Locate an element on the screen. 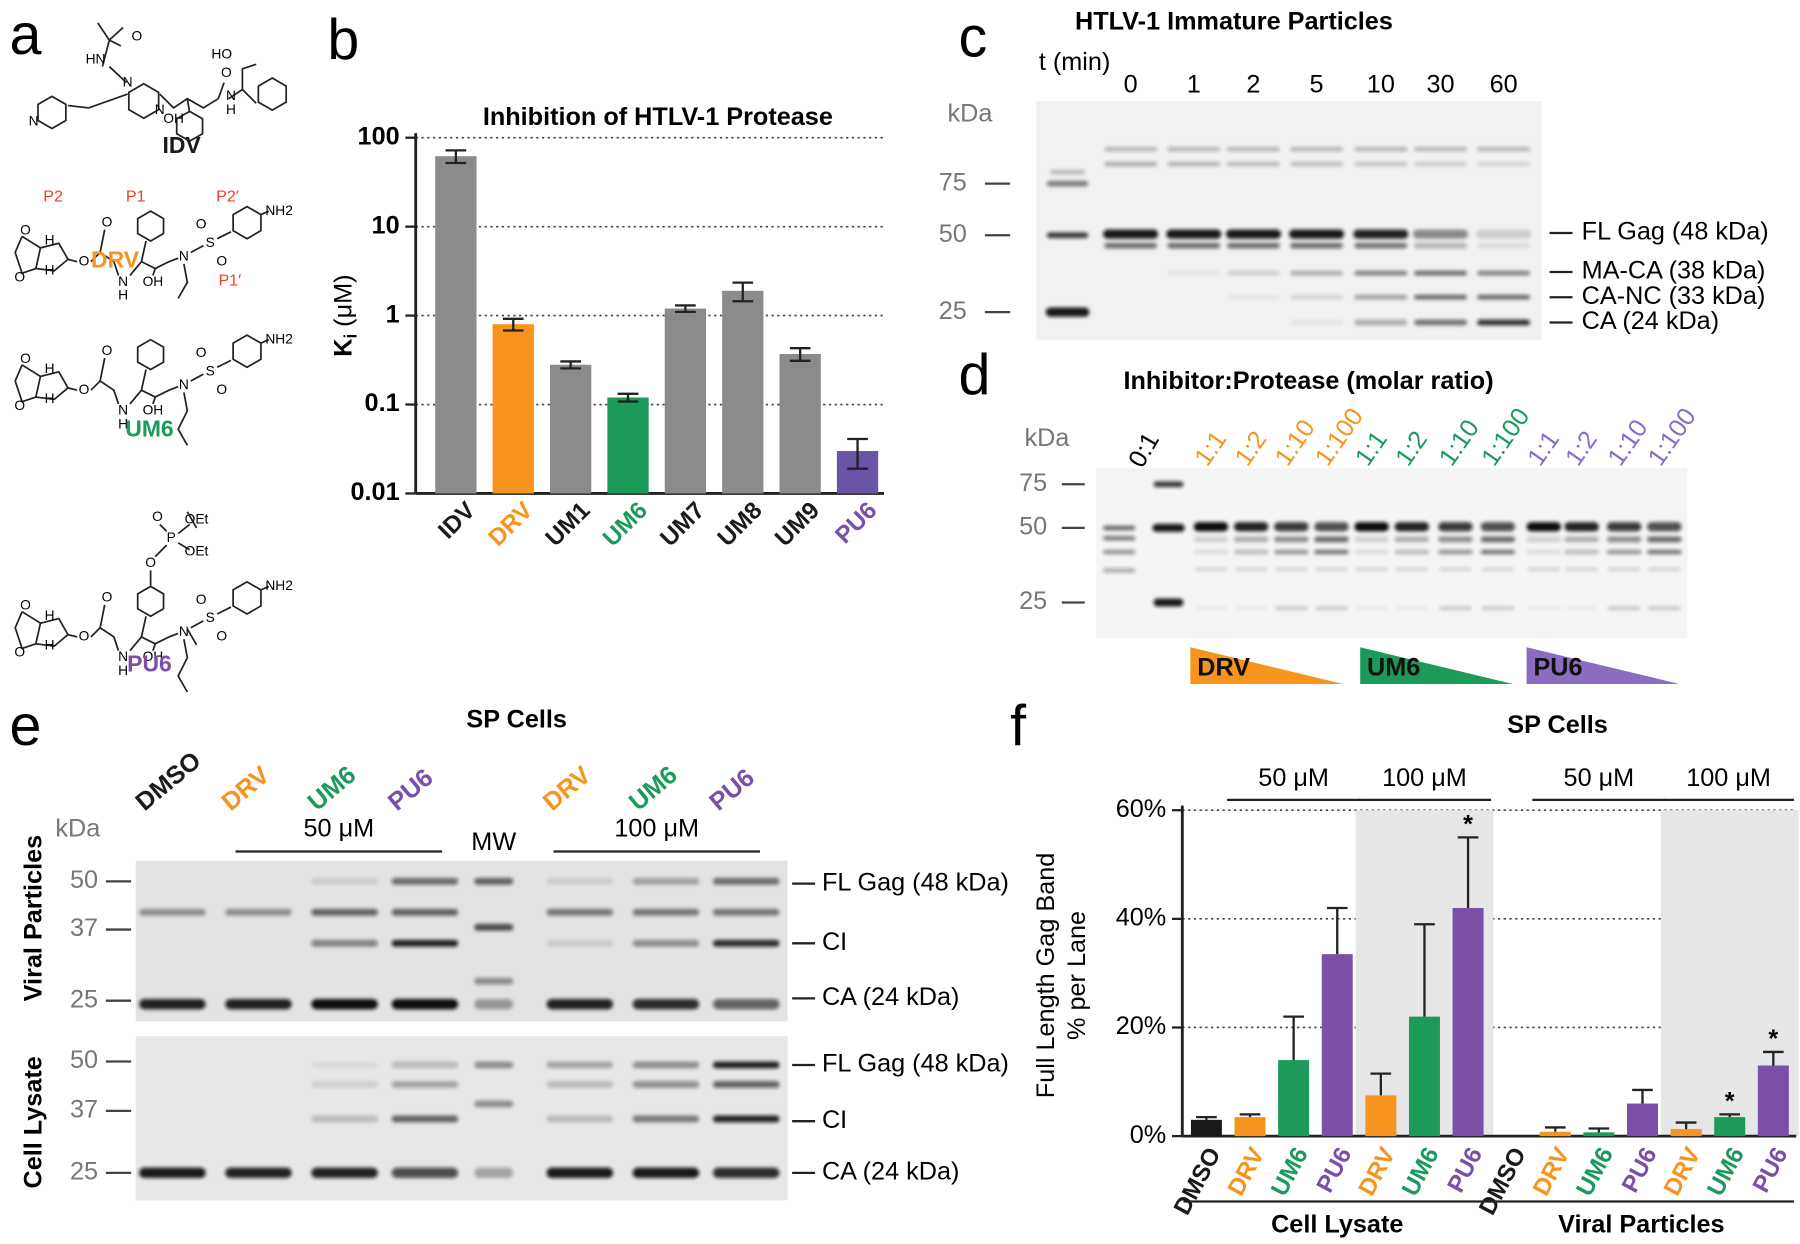 The image size is (1800, 1244). y-tick-label: 1 is located at coordinates (393, 314).